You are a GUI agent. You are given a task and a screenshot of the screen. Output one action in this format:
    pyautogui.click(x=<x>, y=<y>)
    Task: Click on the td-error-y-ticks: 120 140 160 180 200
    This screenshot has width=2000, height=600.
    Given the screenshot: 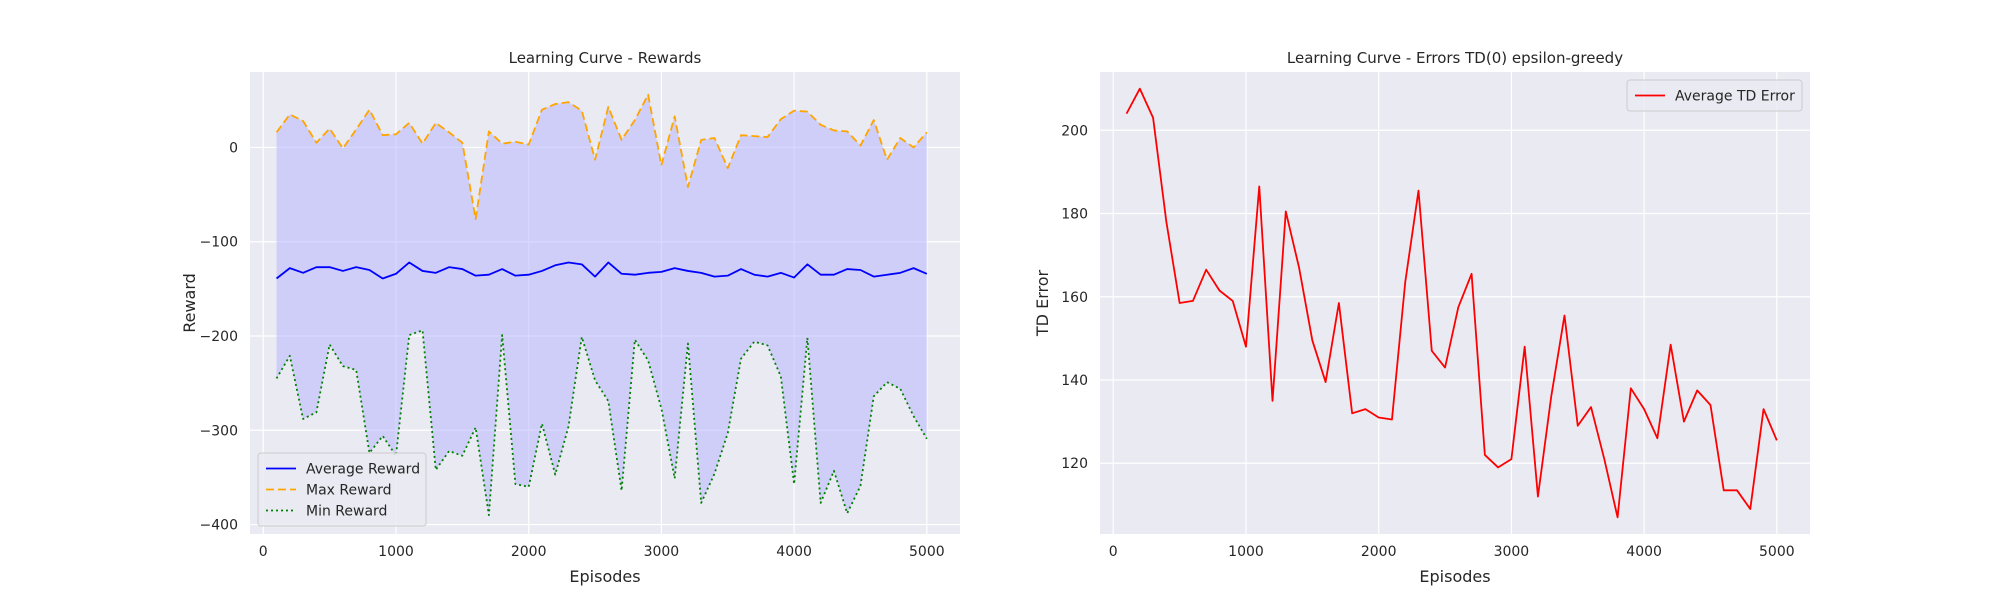 What is the action you would take?
    pyautogui.click(x=1074, y=297)
    